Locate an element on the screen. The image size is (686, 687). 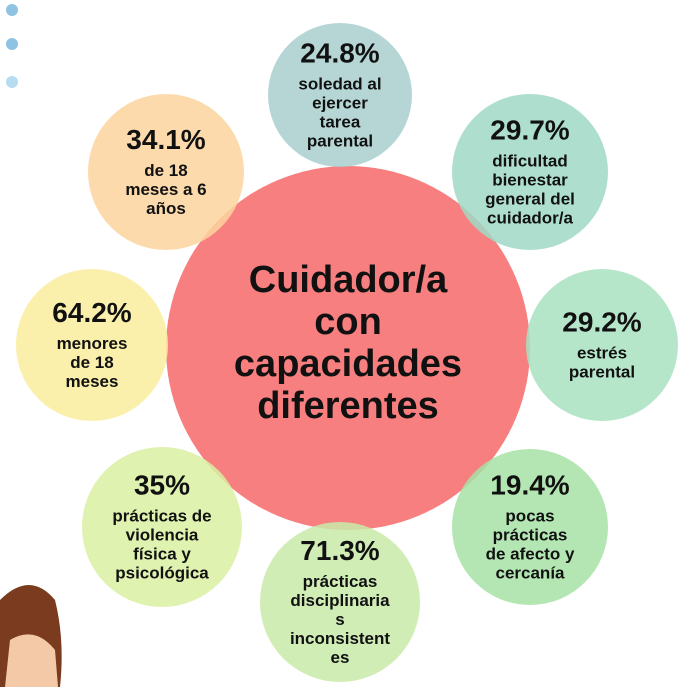
node-label: ejercer is located at coordinates (340, 102).